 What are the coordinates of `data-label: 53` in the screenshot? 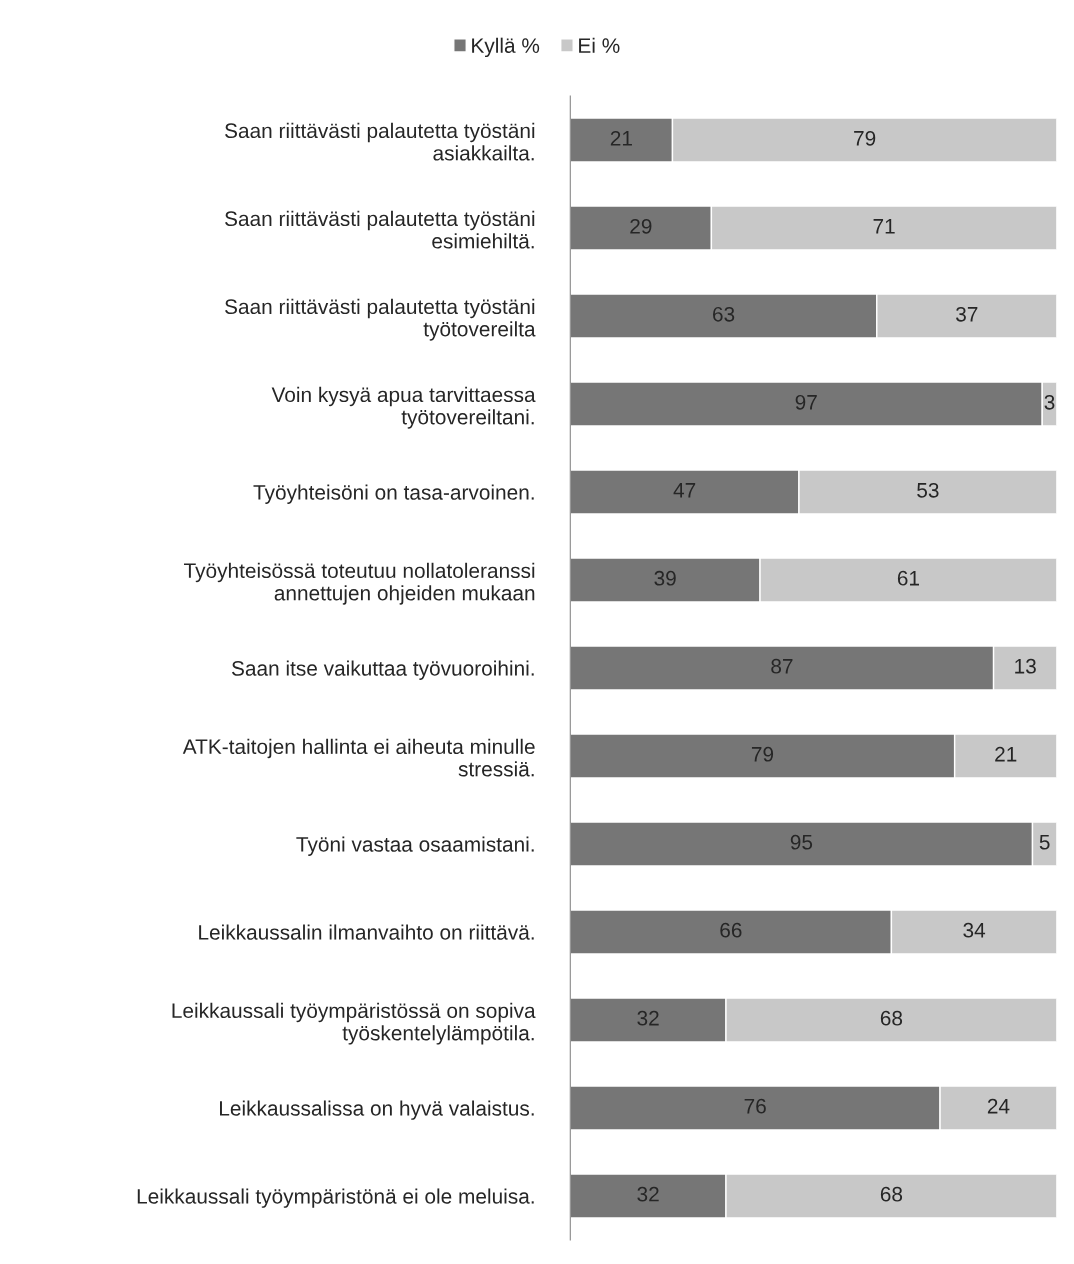 It's located at (928, 490).